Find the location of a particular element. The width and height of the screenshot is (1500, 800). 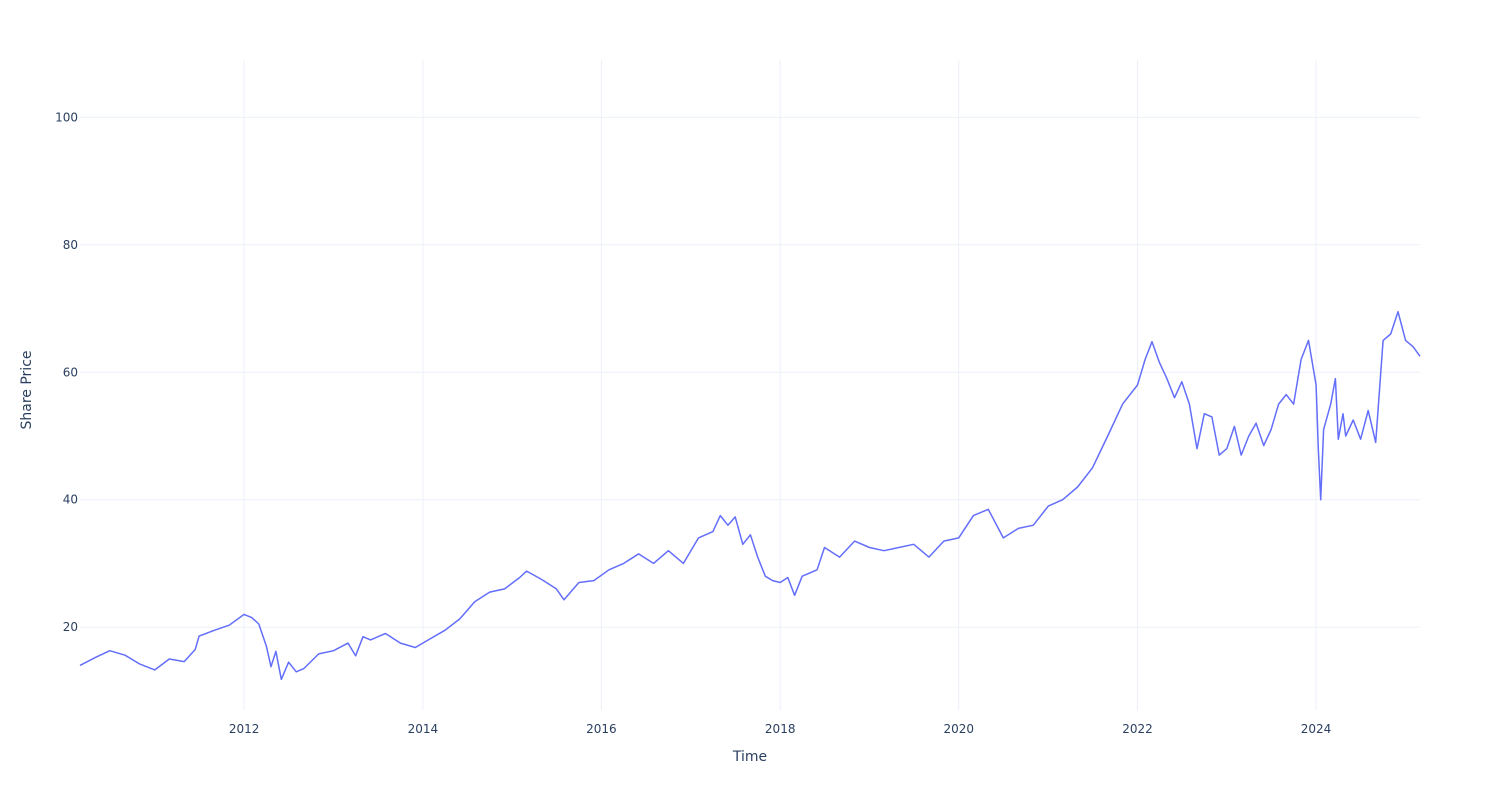

y-tick-label: 40 is located at coordinates (70, 500).